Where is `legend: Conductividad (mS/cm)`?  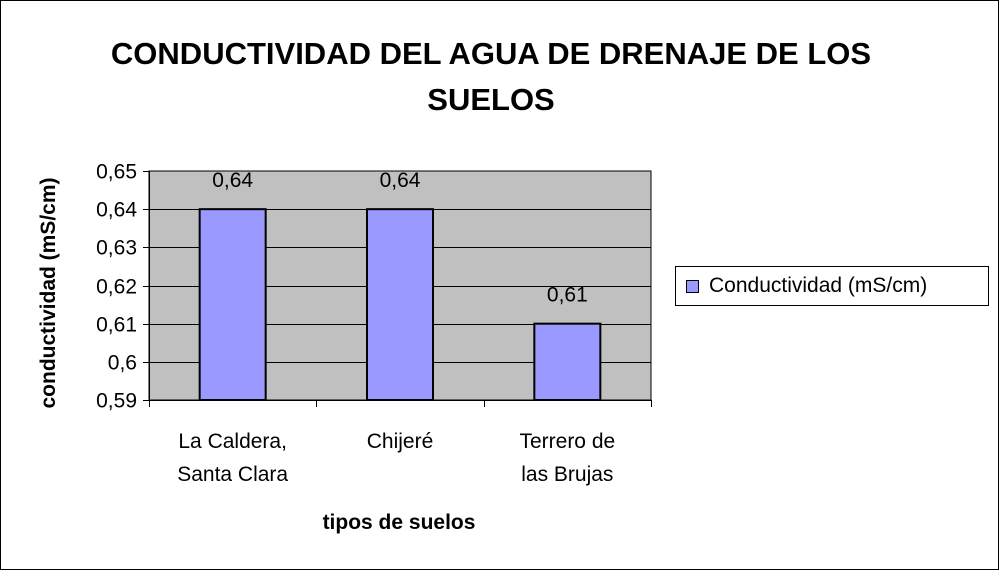 legend: Conductividad (mS/cm) is located at coordinates (832, 286).